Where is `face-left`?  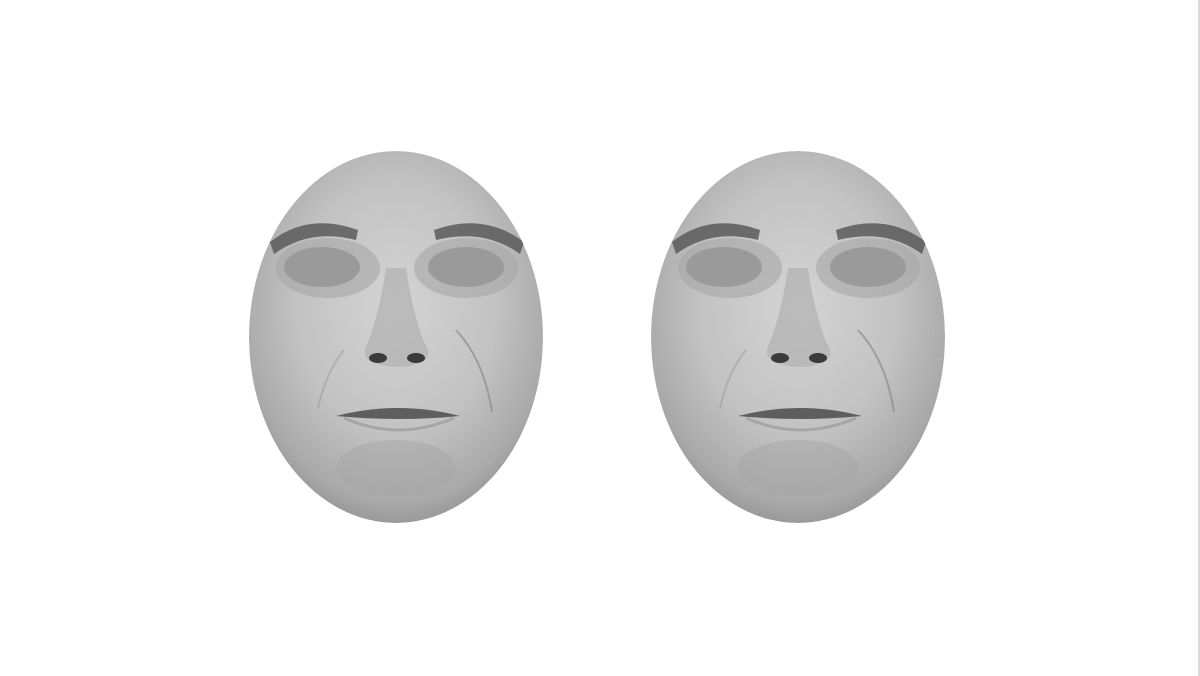
face-left is located at coordinates (396, 337).